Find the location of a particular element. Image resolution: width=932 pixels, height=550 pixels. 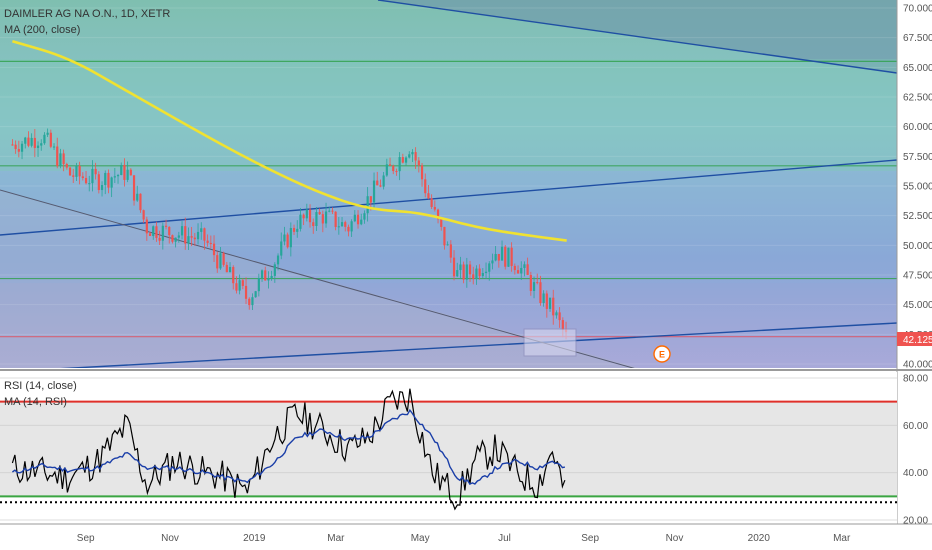

earnings-marker: E is located at coordinates (662, 354).